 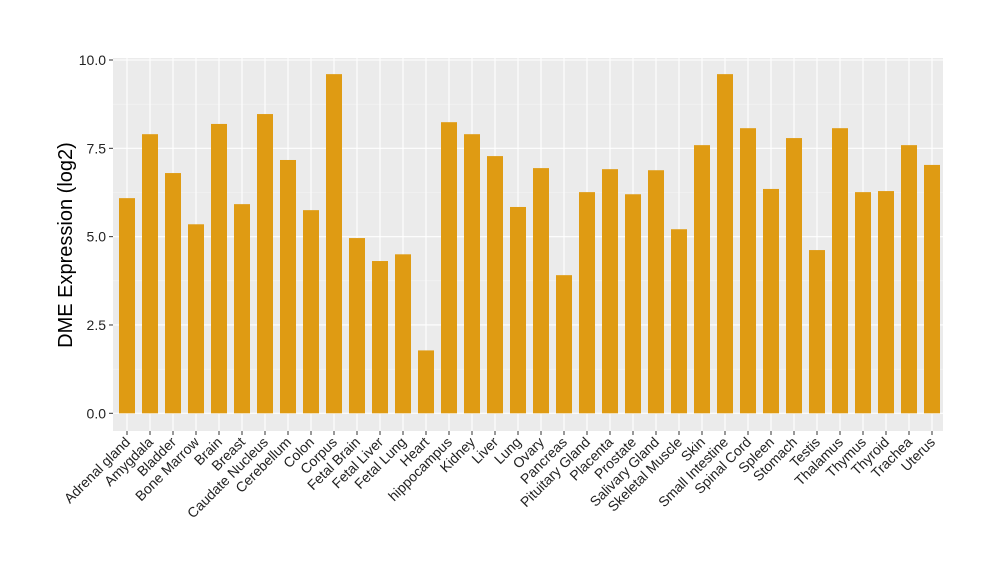 What do you see at coordinates (403, 334) in the screenshot?
I see `bar-fetal-lung` at bounding box center [403, 334].